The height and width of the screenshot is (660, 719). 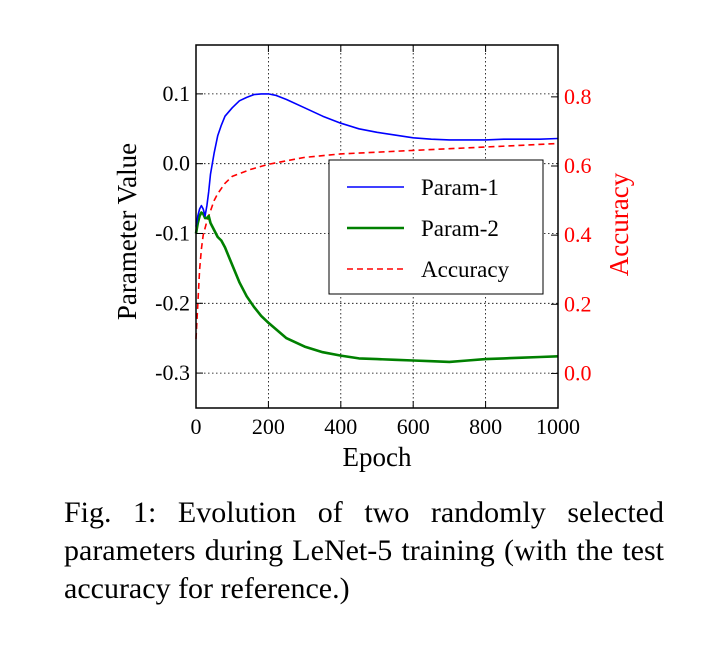 I want to click on secondary-y-axis-label: Accuracy, so click(x=619, y=224).